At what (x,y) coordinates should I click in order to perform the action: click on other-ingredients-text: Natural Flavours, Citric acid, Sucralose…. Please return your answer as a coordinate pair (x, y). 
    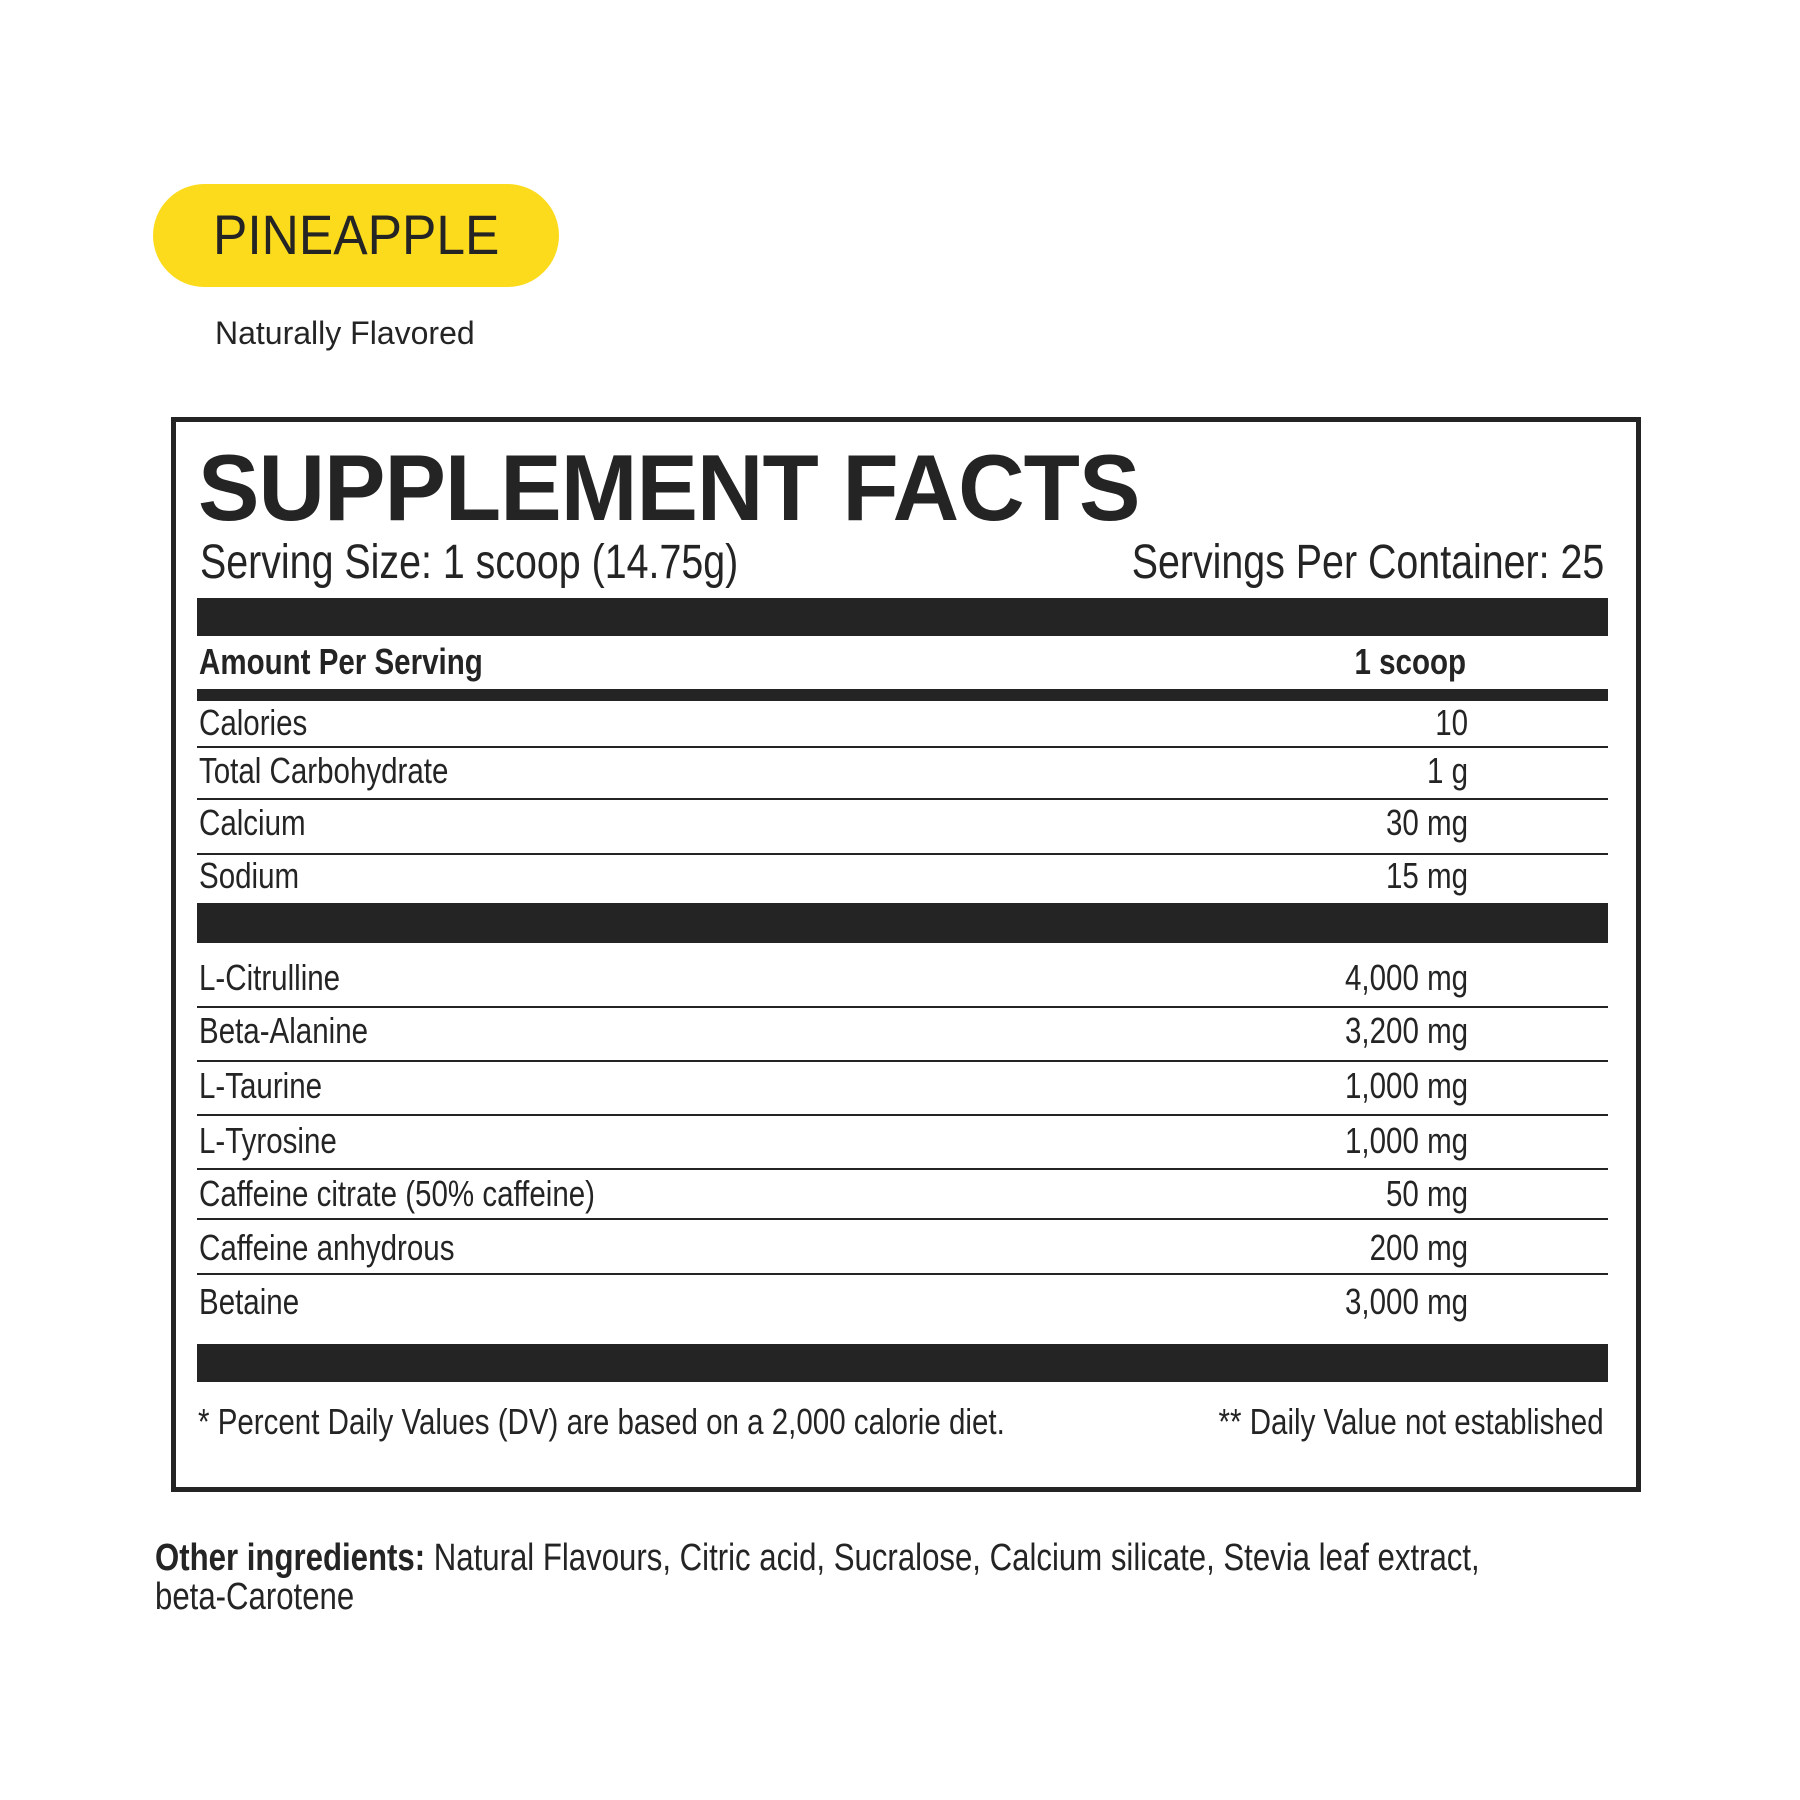
    Looking at the image, I should click on (952, 1558).